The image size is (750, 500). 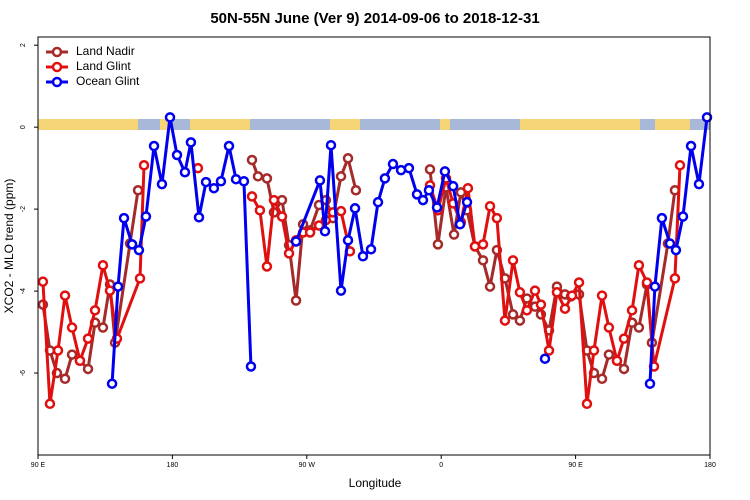 What do you see at coordinates (441, 465) in the screenshot?
I see `x-tick-label: 0` at bounding box center [441, 465].